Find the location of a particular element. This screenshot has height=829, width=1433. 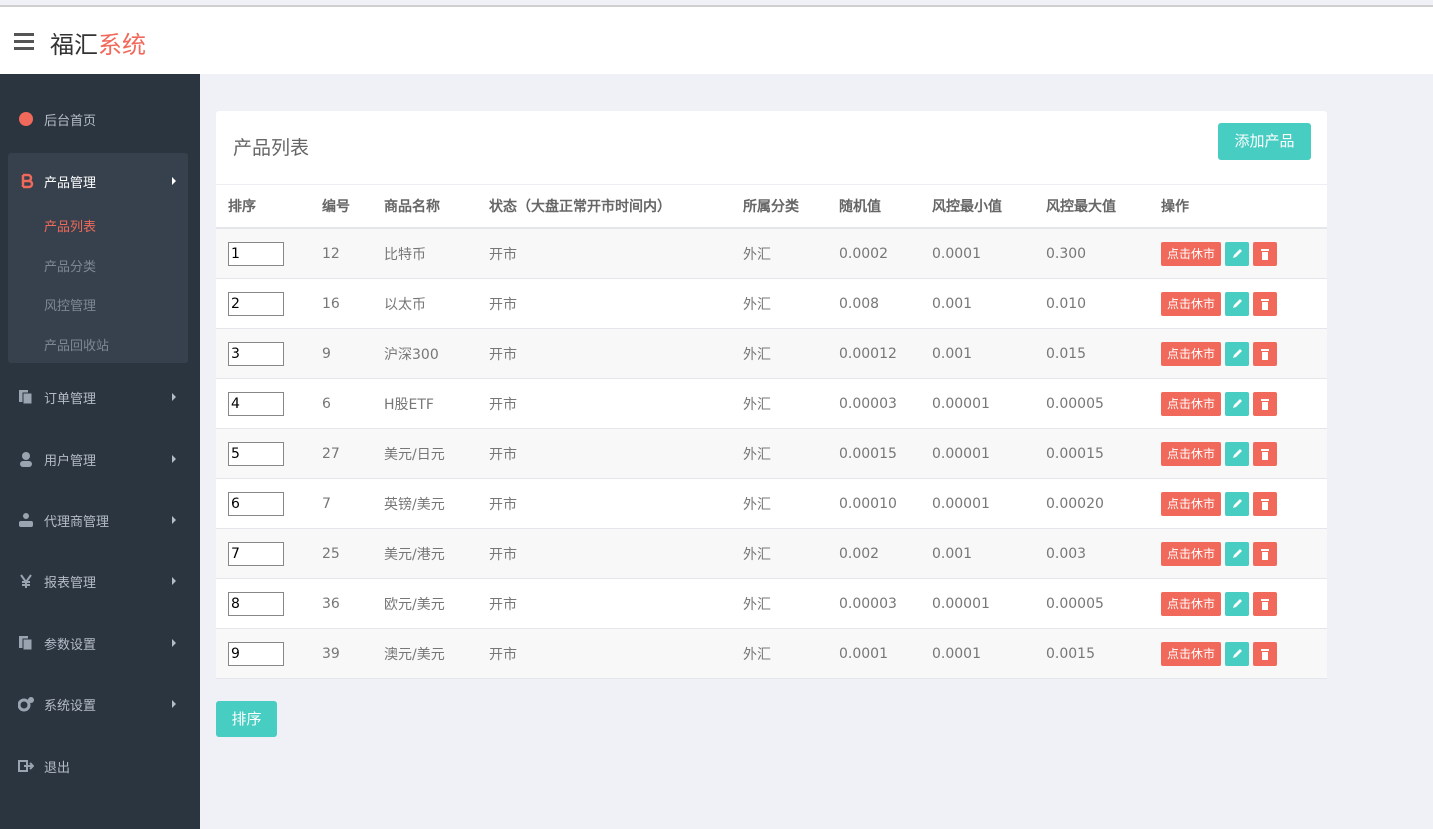

menu-label: 系统设置 is located at coordinates (70, 706).